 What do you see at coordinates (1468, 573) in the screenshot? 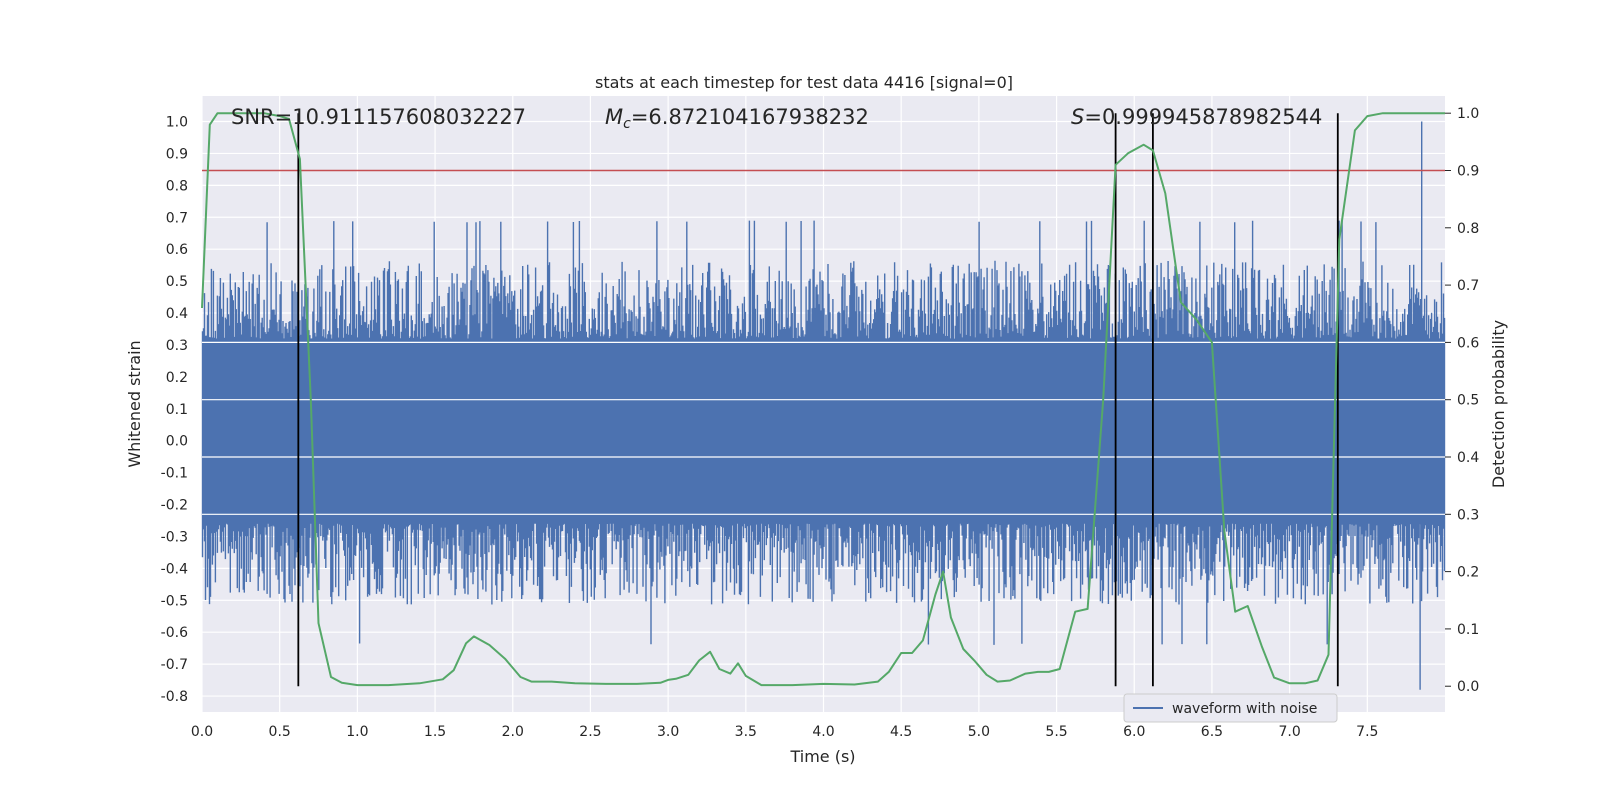
I see `y-right-tick-label: 0.2` at bounding box center [1468, 573].